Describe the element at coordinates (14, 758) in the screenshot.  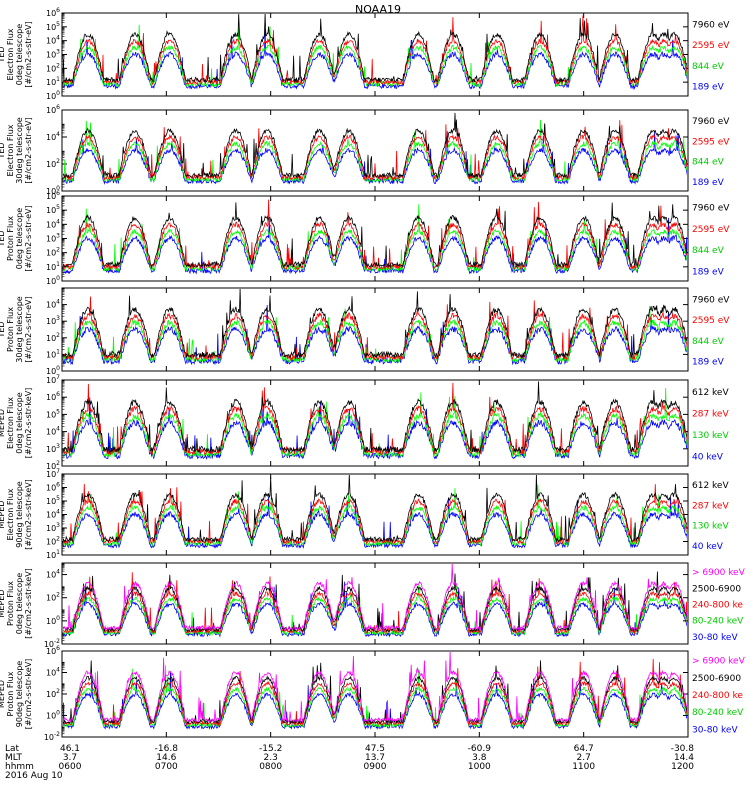
I see `x-row-label: MLT` at that location.